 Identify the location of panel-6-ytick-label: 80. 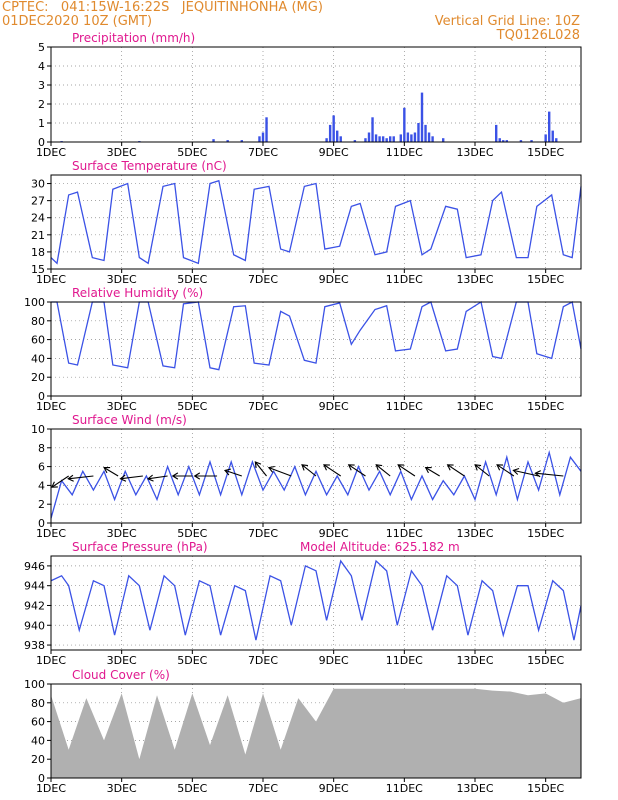
(38, 703).